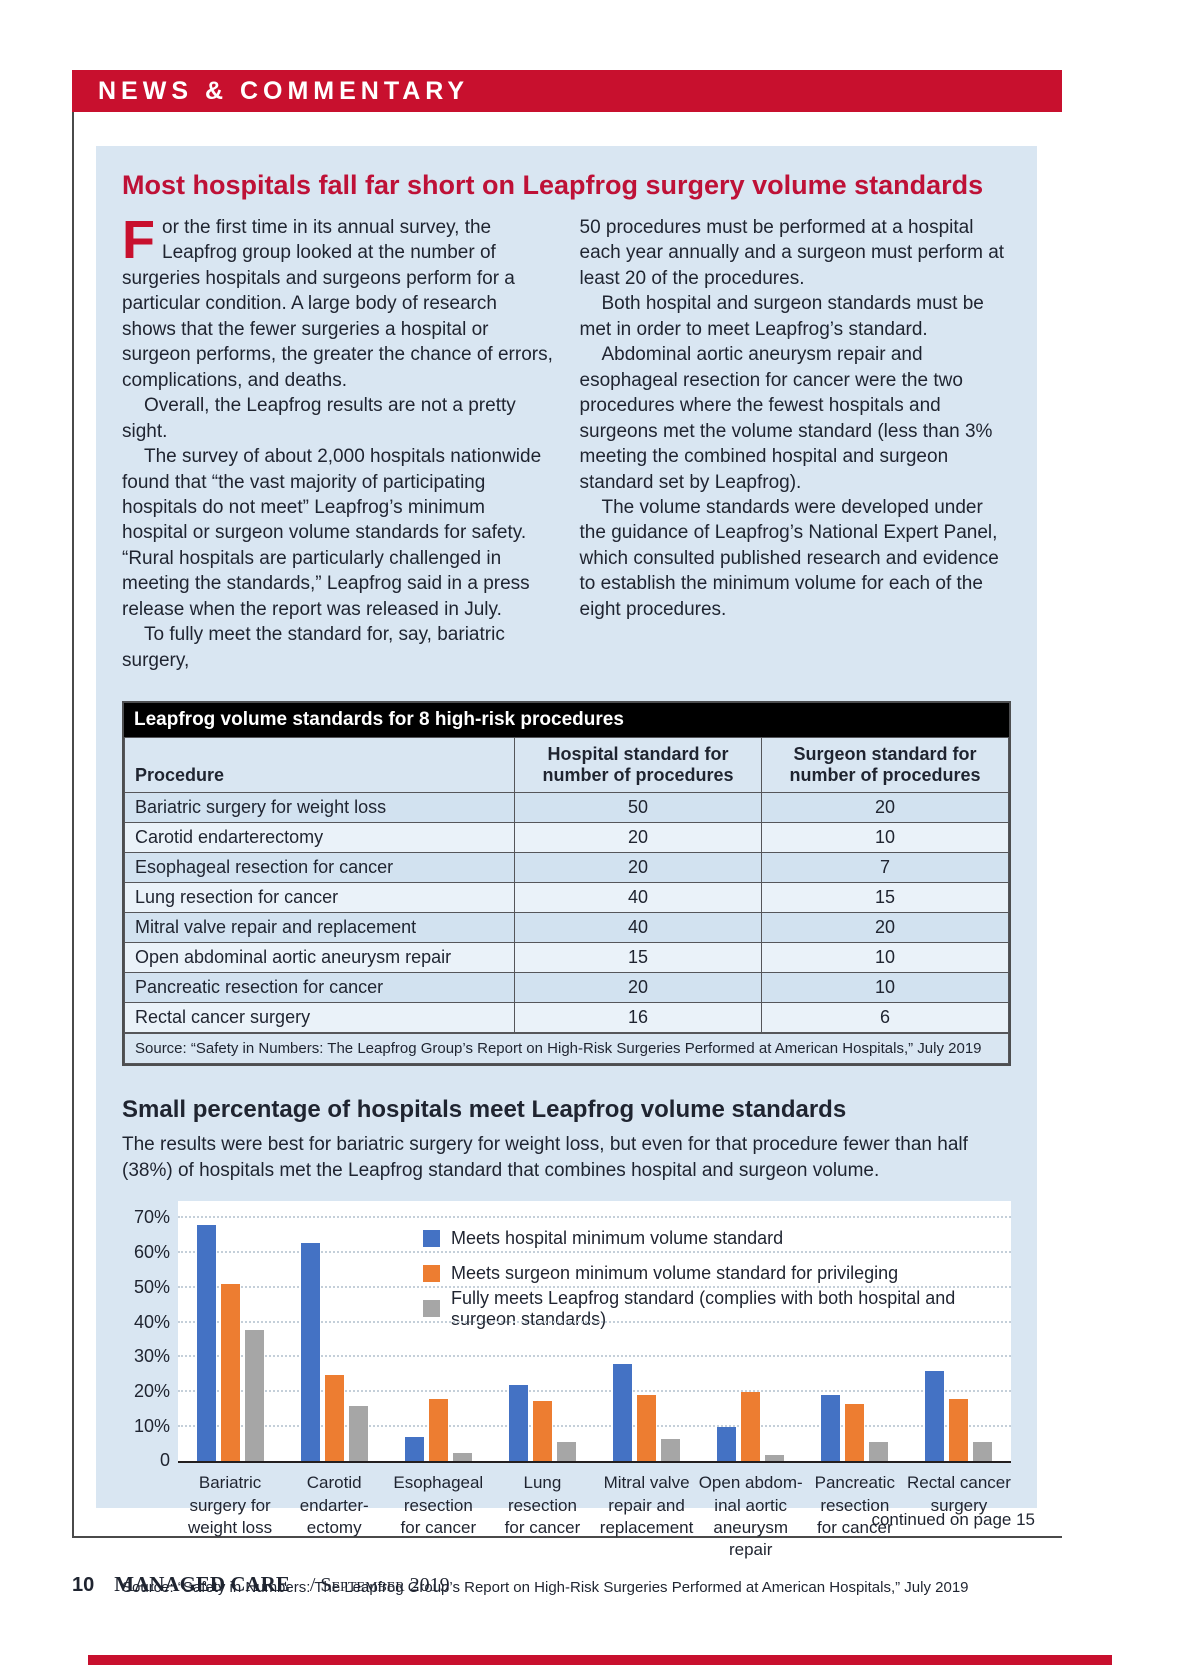 The width and height of the screenshot is (1200, 1665). What do you see at coordinates (230, 1505) in the screenshot?
I see `x-label: Bariatric surgery for weight loss` at bounding box center [230, 1505].